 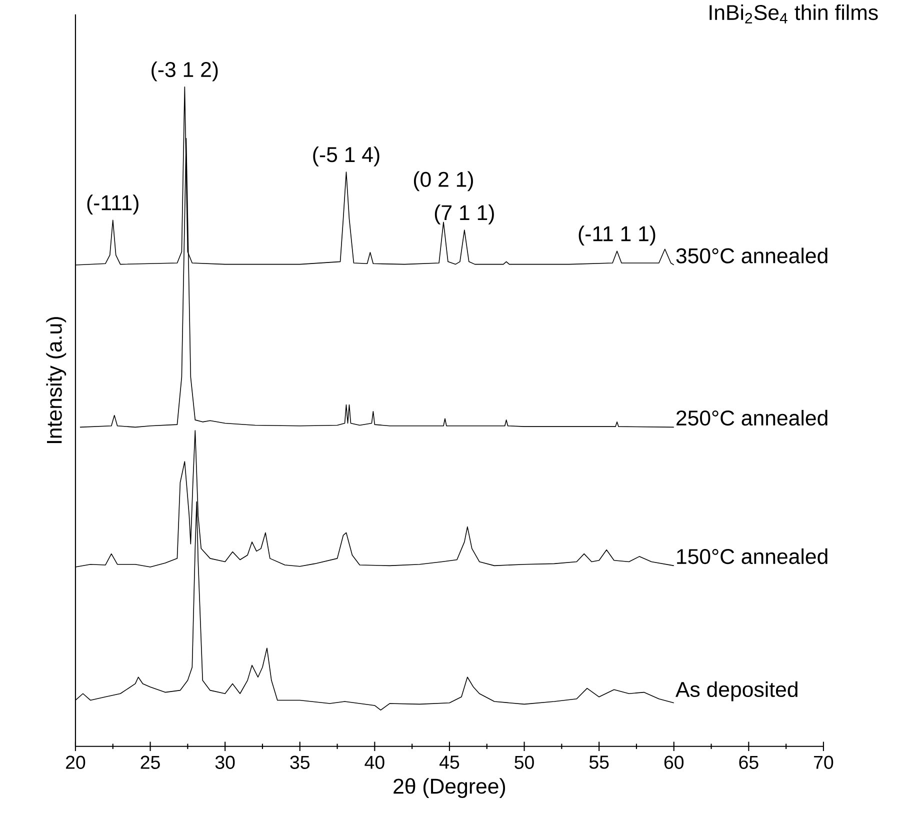 What do you see at coordinates (450, 762) in the screenshot?
I see `x-tick-label: 45` at bounding box center [450, 762].